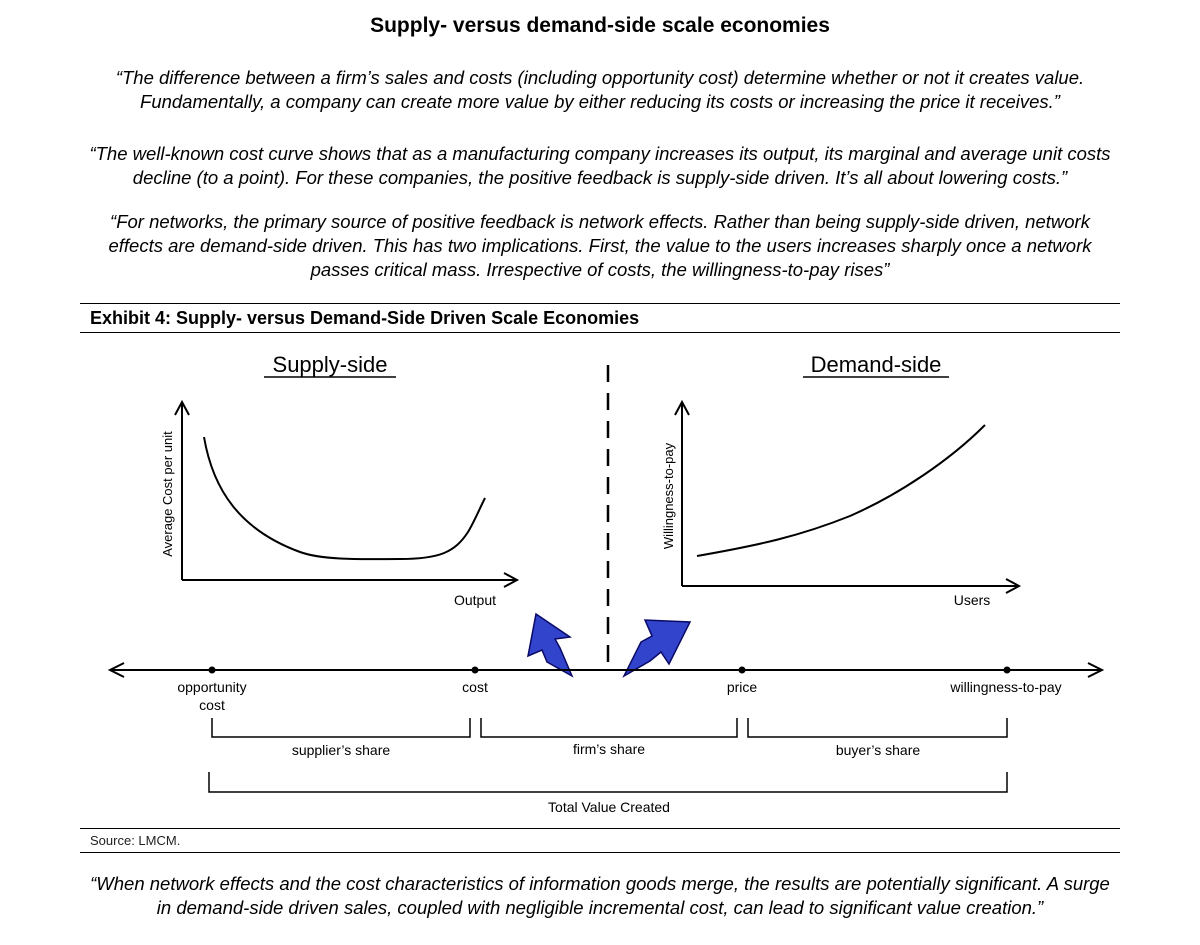 Image resolution: width=1200 pixels, height=945 pixels. I want to click on price-point, so click(742, 670).